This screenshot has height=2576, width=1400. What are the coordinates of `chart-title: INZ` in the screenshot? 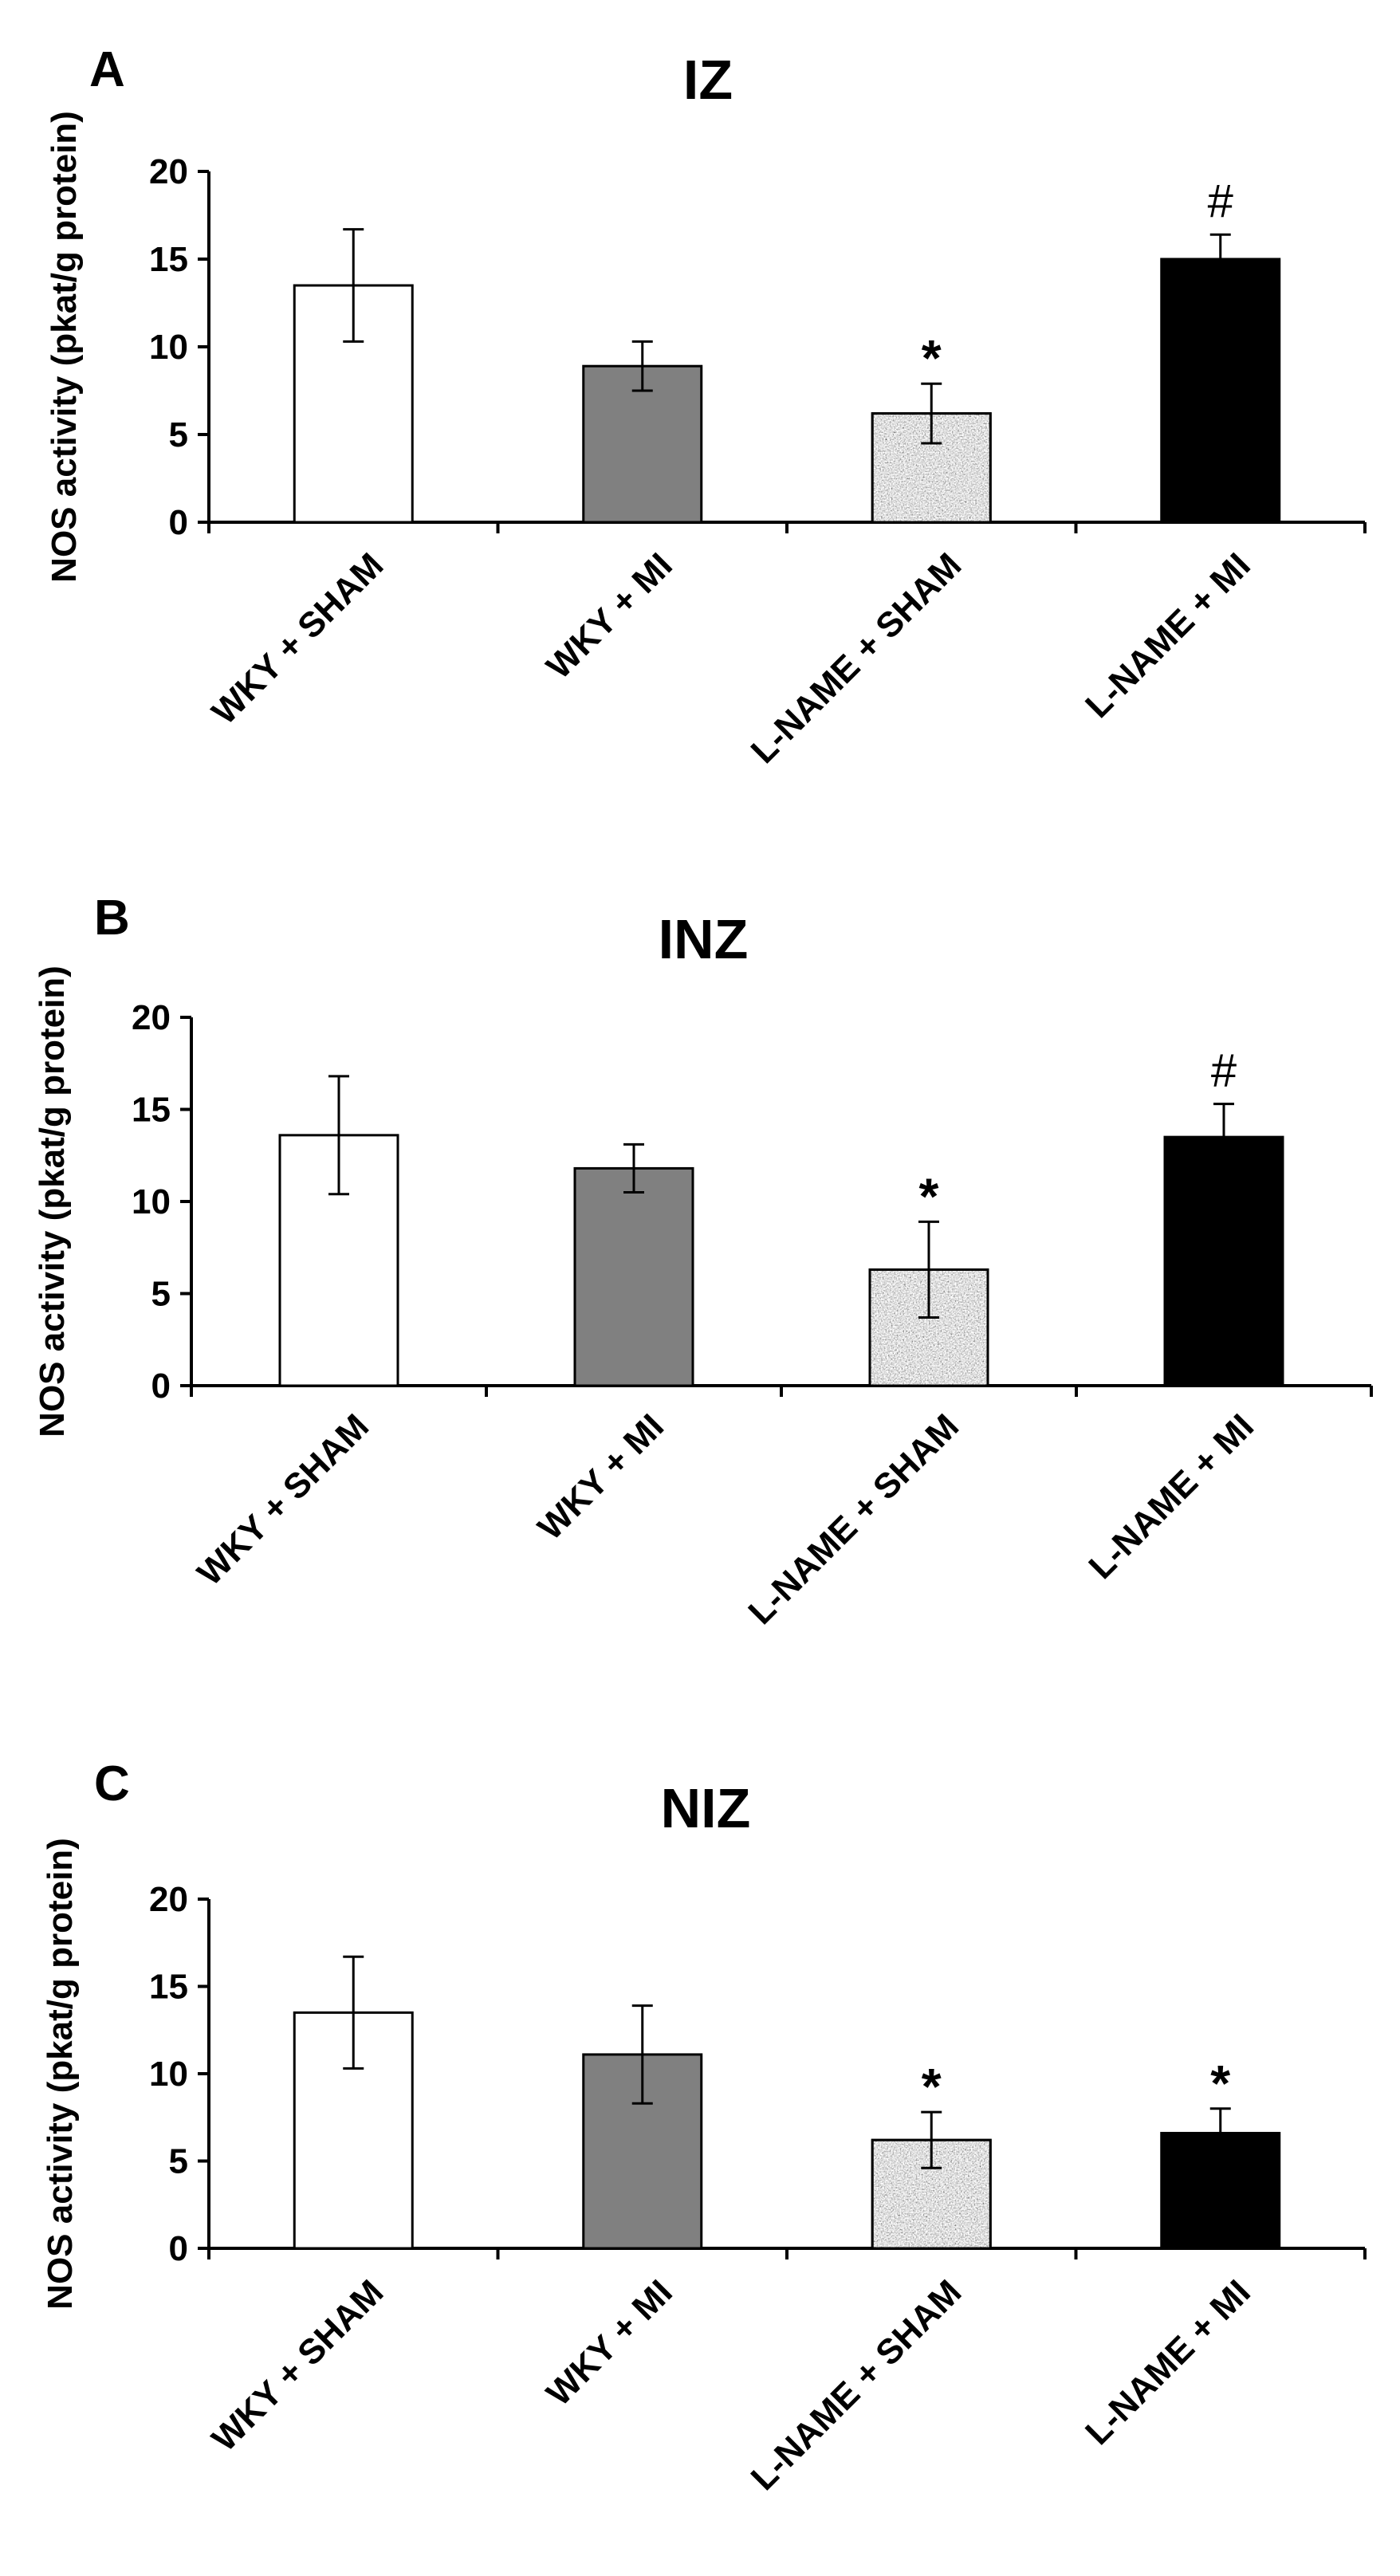 It's located at (704, 939).